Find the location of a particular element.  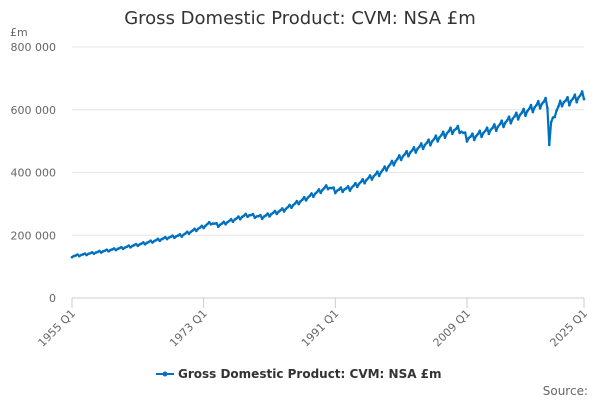

legend: Gross Domestic Product: CVM: NSA £m is located at coordinates (299, 374).